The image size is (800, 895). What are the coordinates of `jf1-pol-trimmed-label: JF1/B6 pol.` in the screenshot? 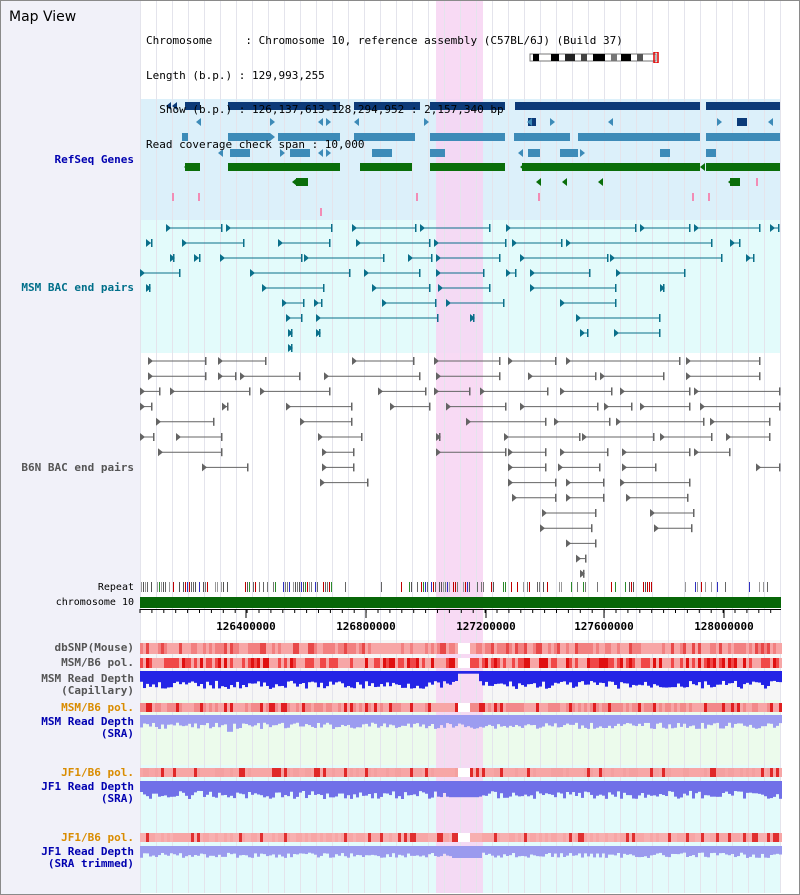 It's located at (97, 837).